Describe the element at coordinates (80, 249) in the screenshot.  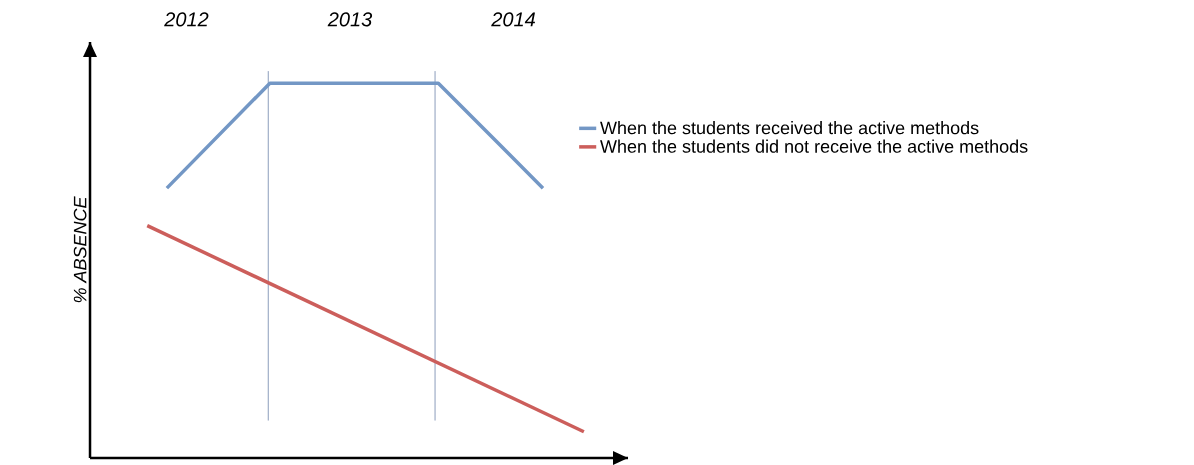
I see `y-axis-title: % ABSENCE` at that location.